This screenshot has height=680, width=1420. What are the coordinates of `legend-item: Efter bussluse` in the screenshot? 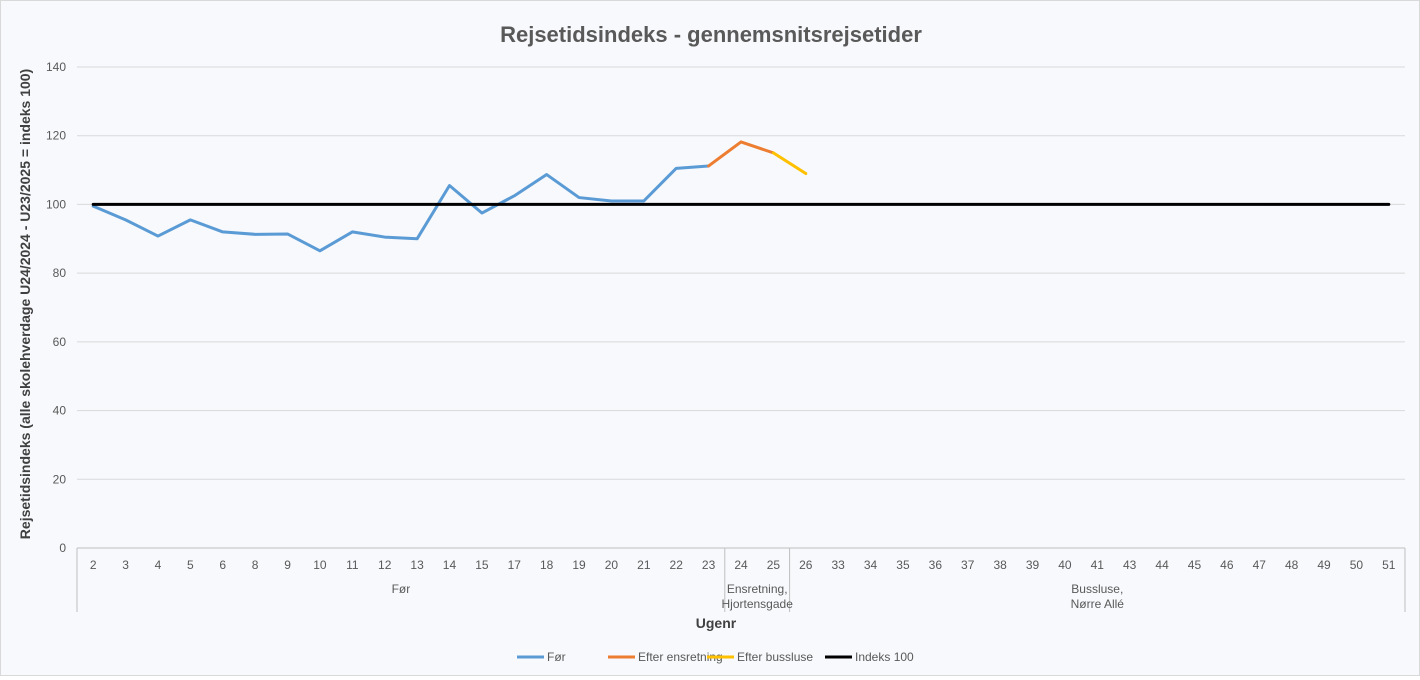 It's located at (760, 657).